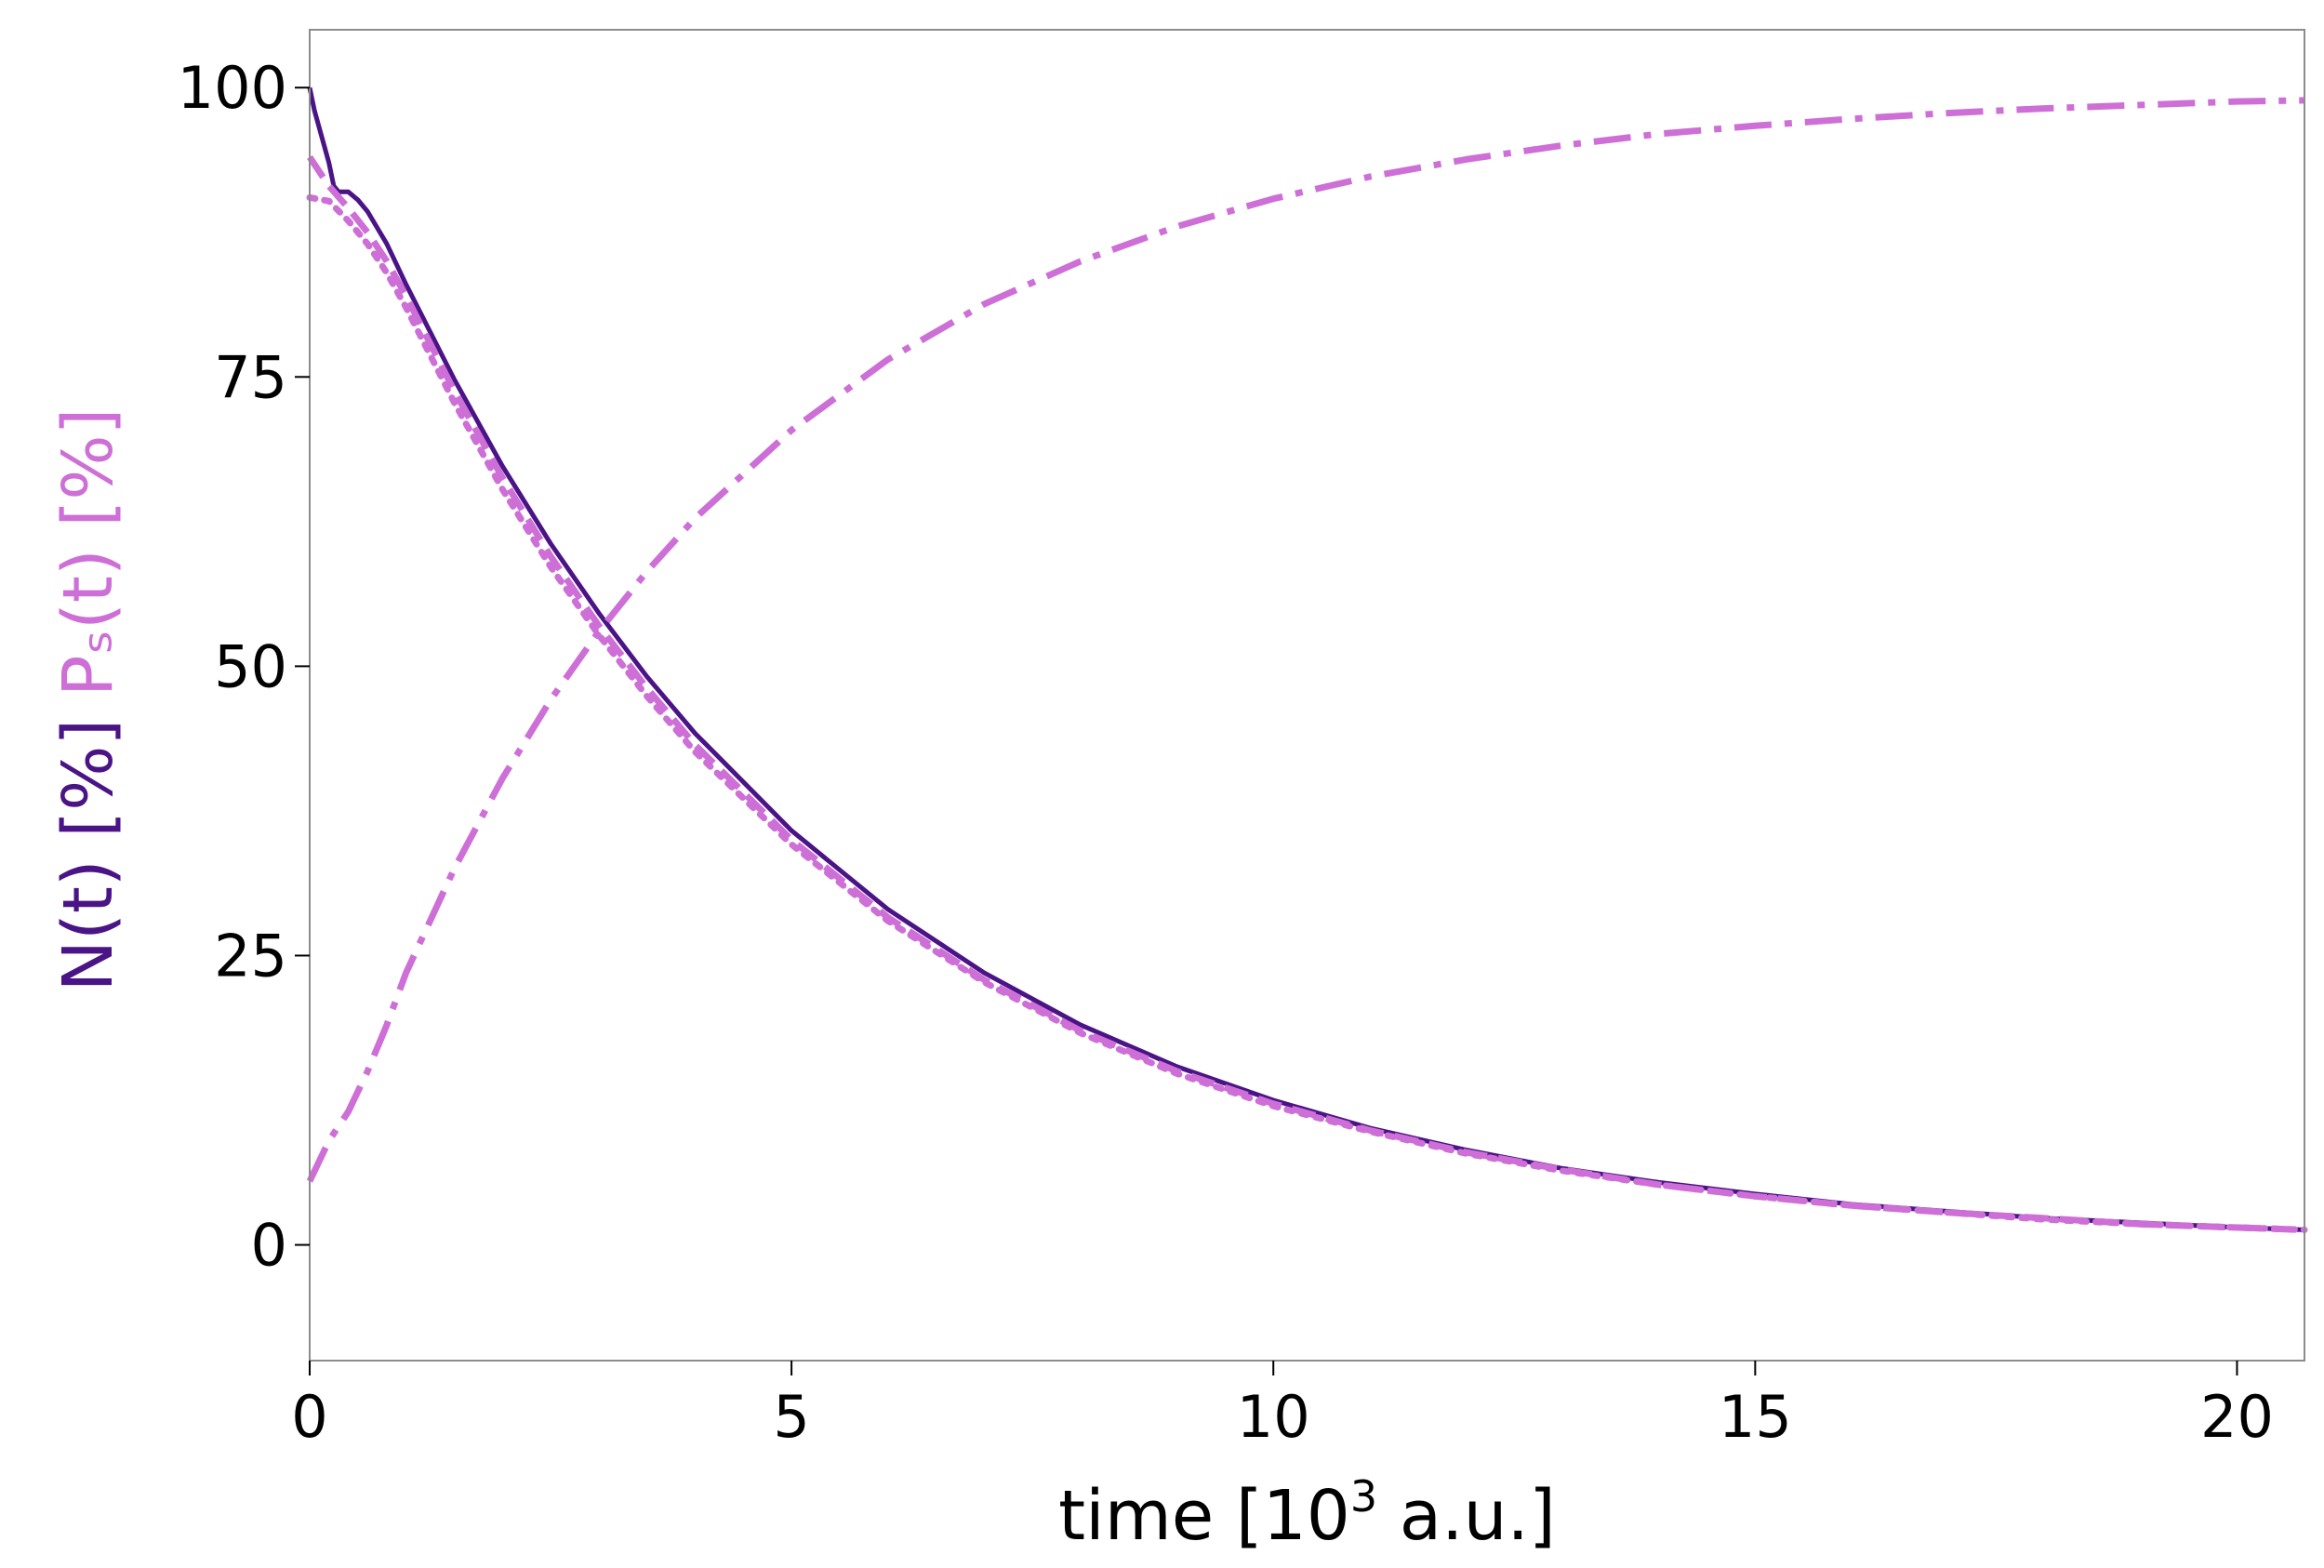 The width and height of the screenshot is (2324, 1568). I want to click on y-axis-label-n: N(t) [%], so click(88, 855).